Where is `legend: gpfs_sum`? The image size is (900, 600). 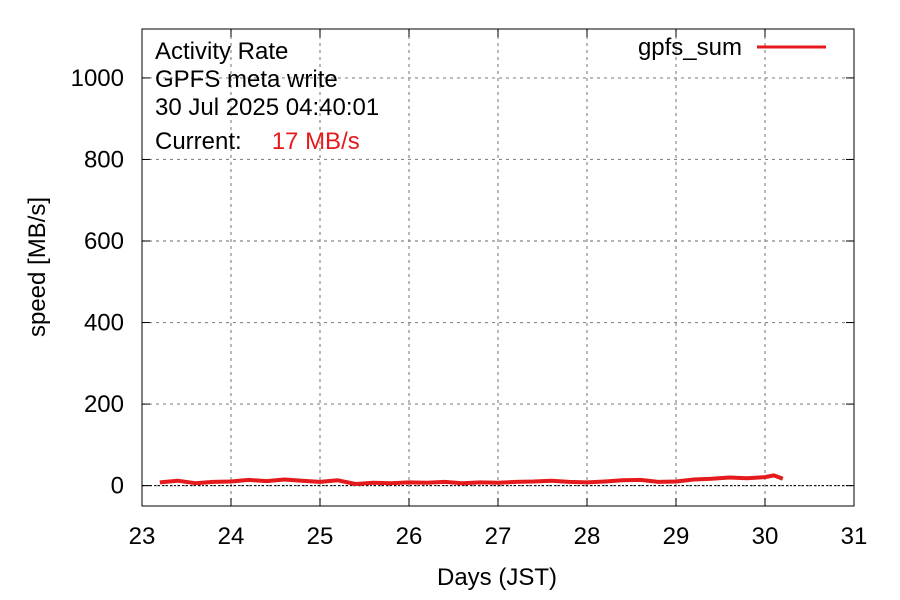
legend: gpfs_sum is located at coordinates (732, 47).